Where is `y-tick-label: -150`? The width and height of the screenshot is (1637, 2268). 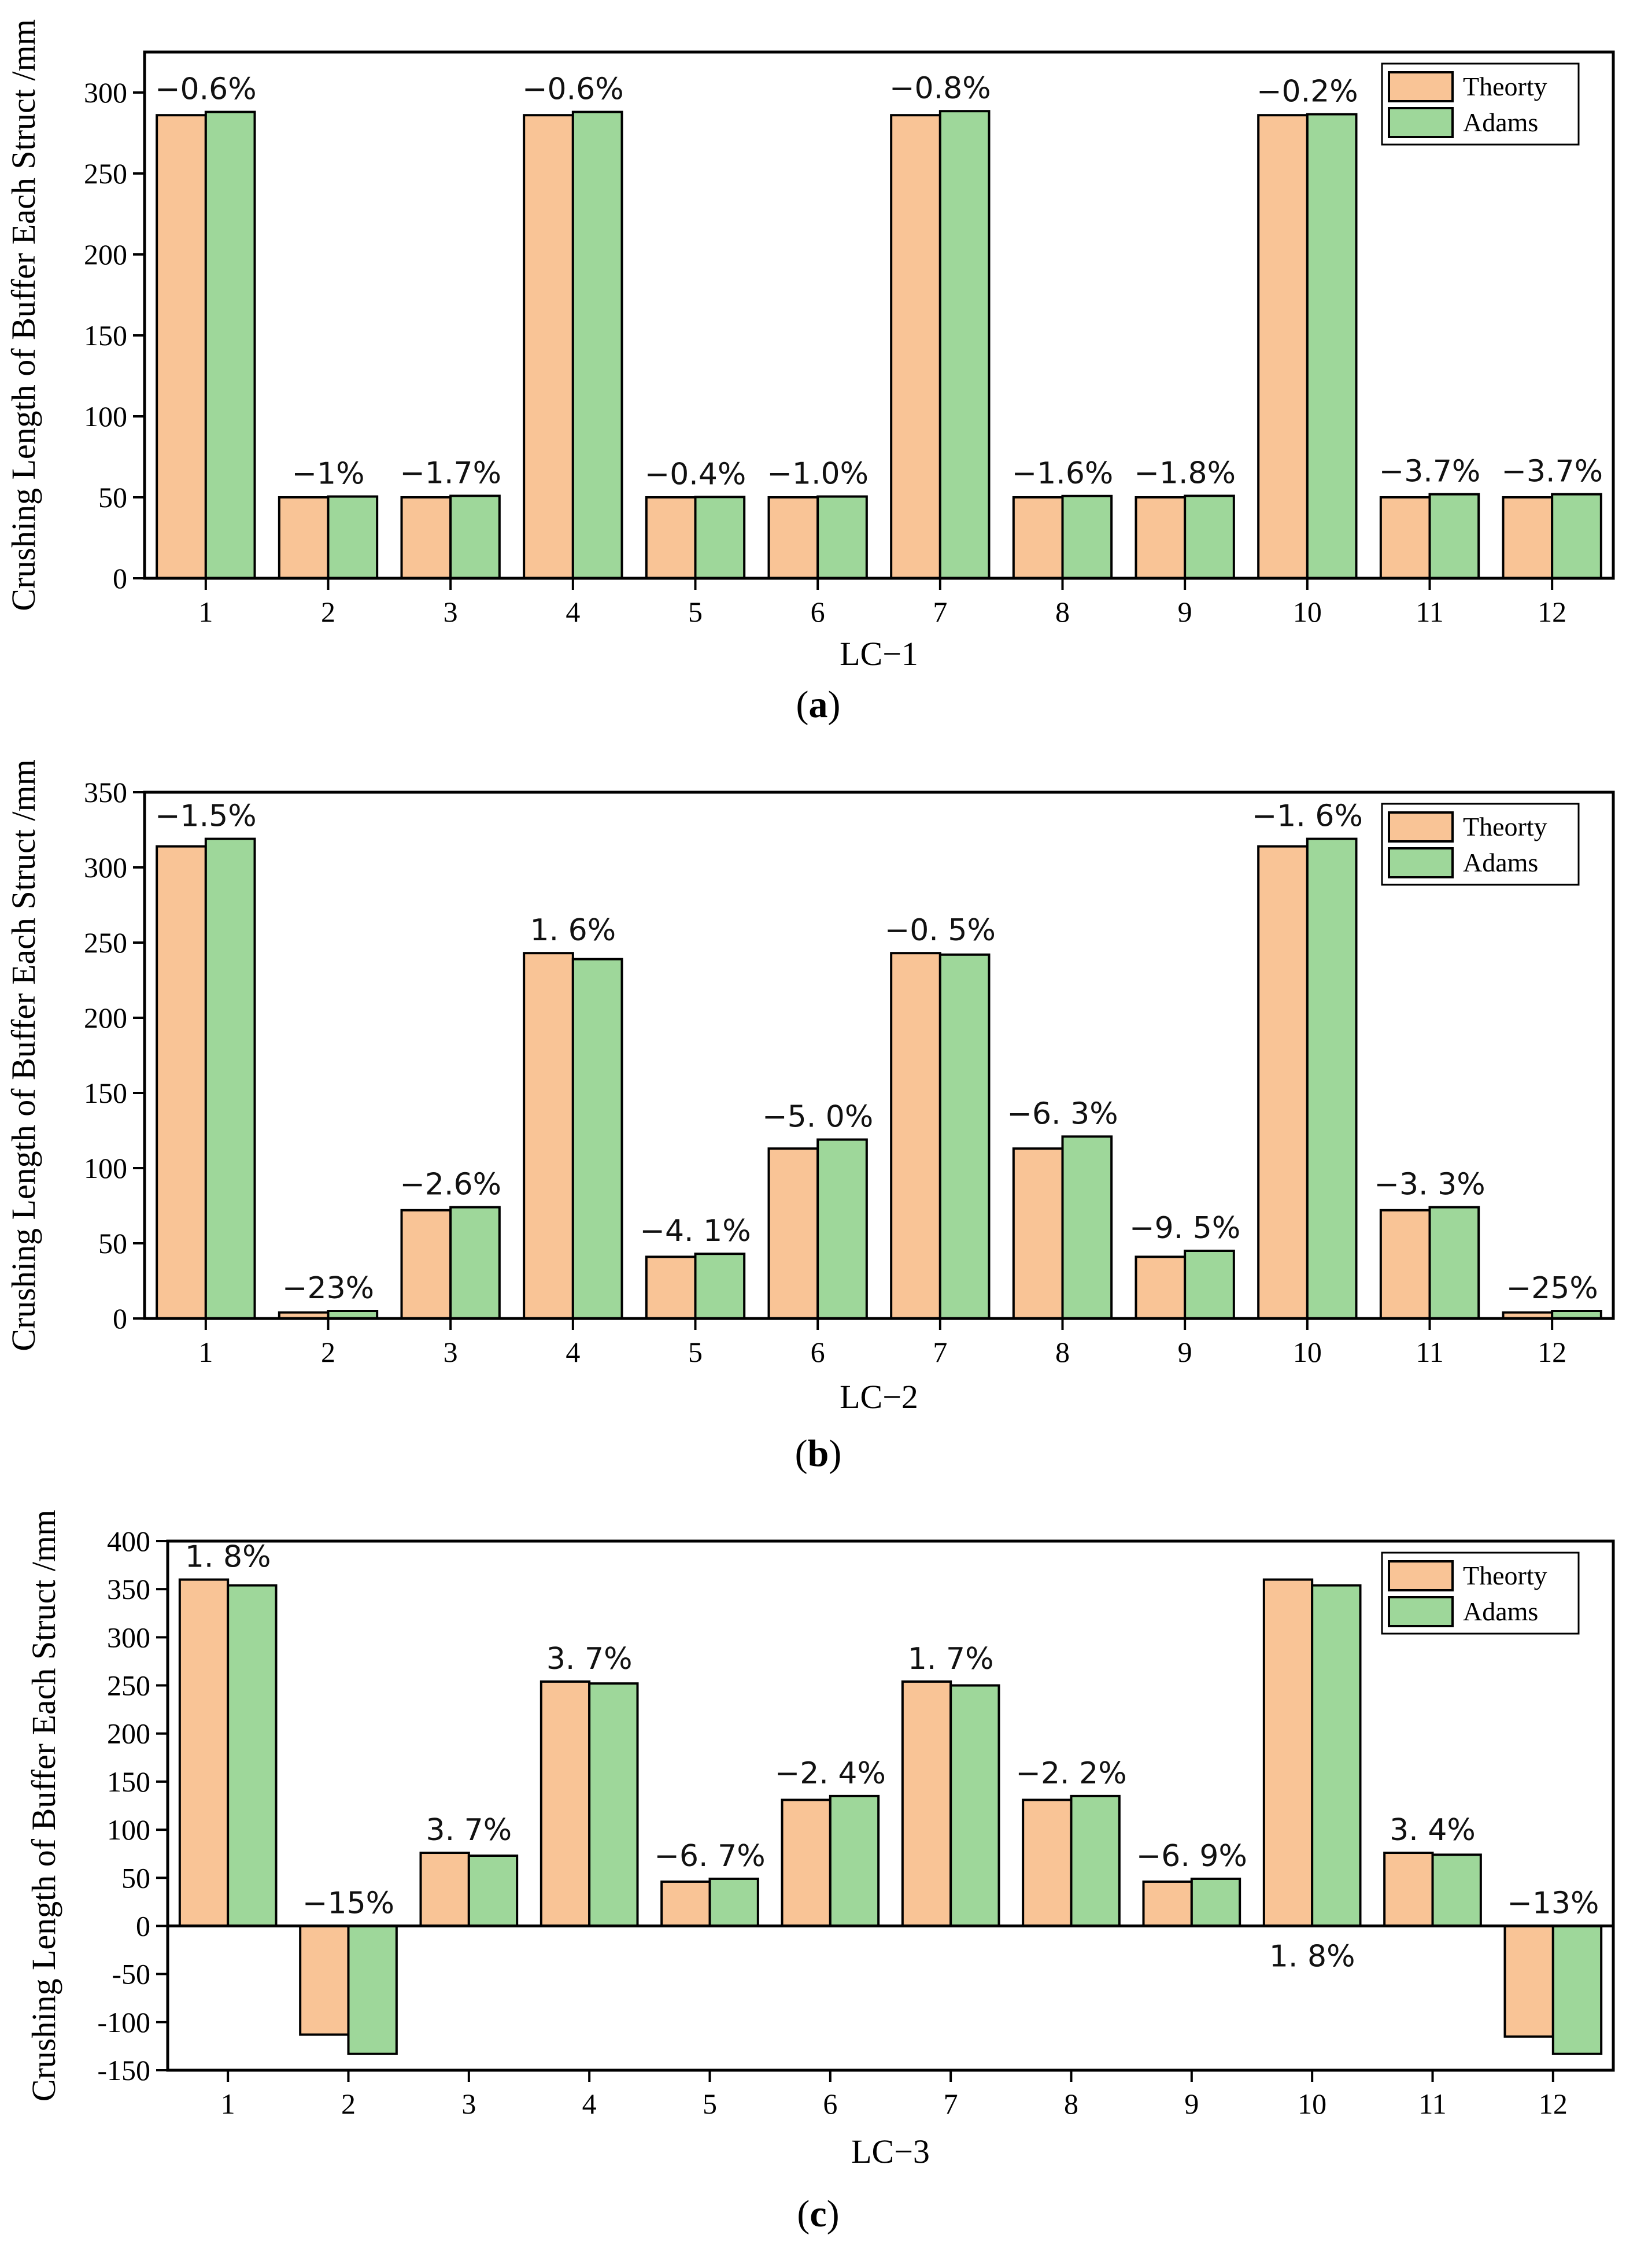 y-tick-label: -150 is located at coordinates (124, 2070).